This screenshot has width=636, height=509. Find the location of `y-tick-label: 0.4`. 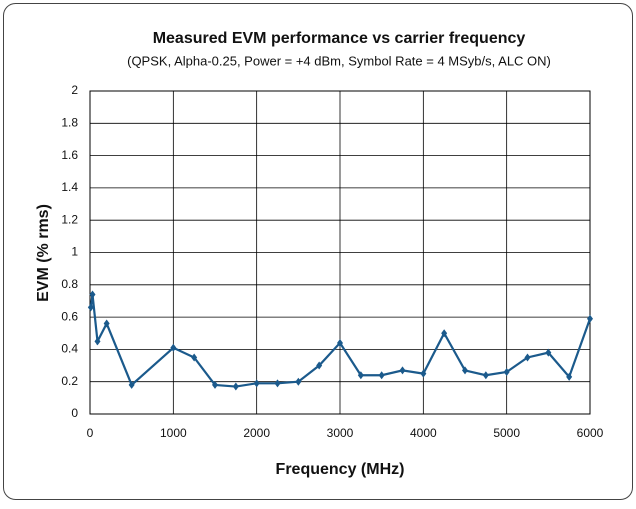

y-tick-label: 0.4 is located at coordinates (69, 349).